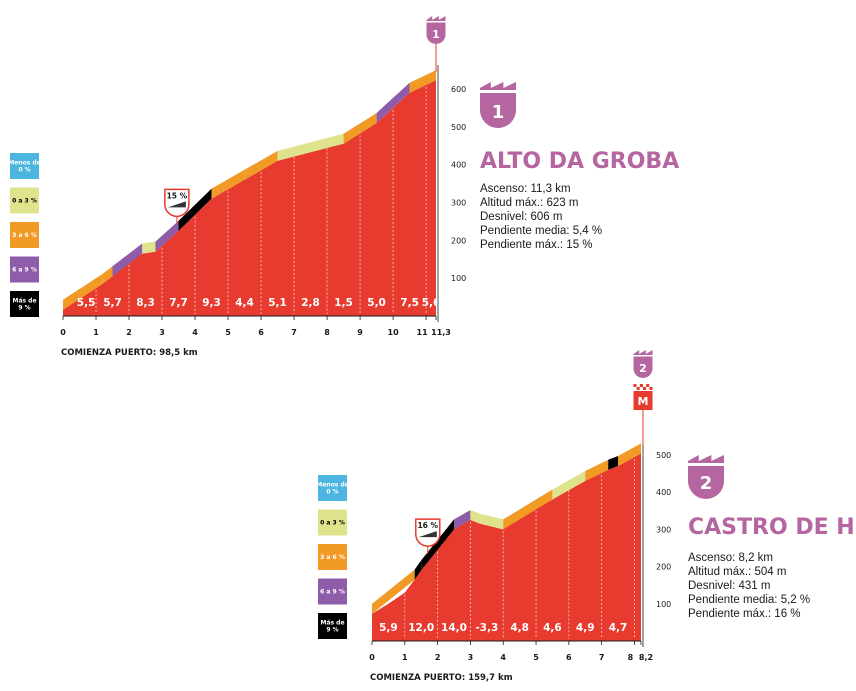  What do you see at coordinates (86, 303) in the screenshot?
I see `gradient-label: 5,5` at bounding box center [86, 303].